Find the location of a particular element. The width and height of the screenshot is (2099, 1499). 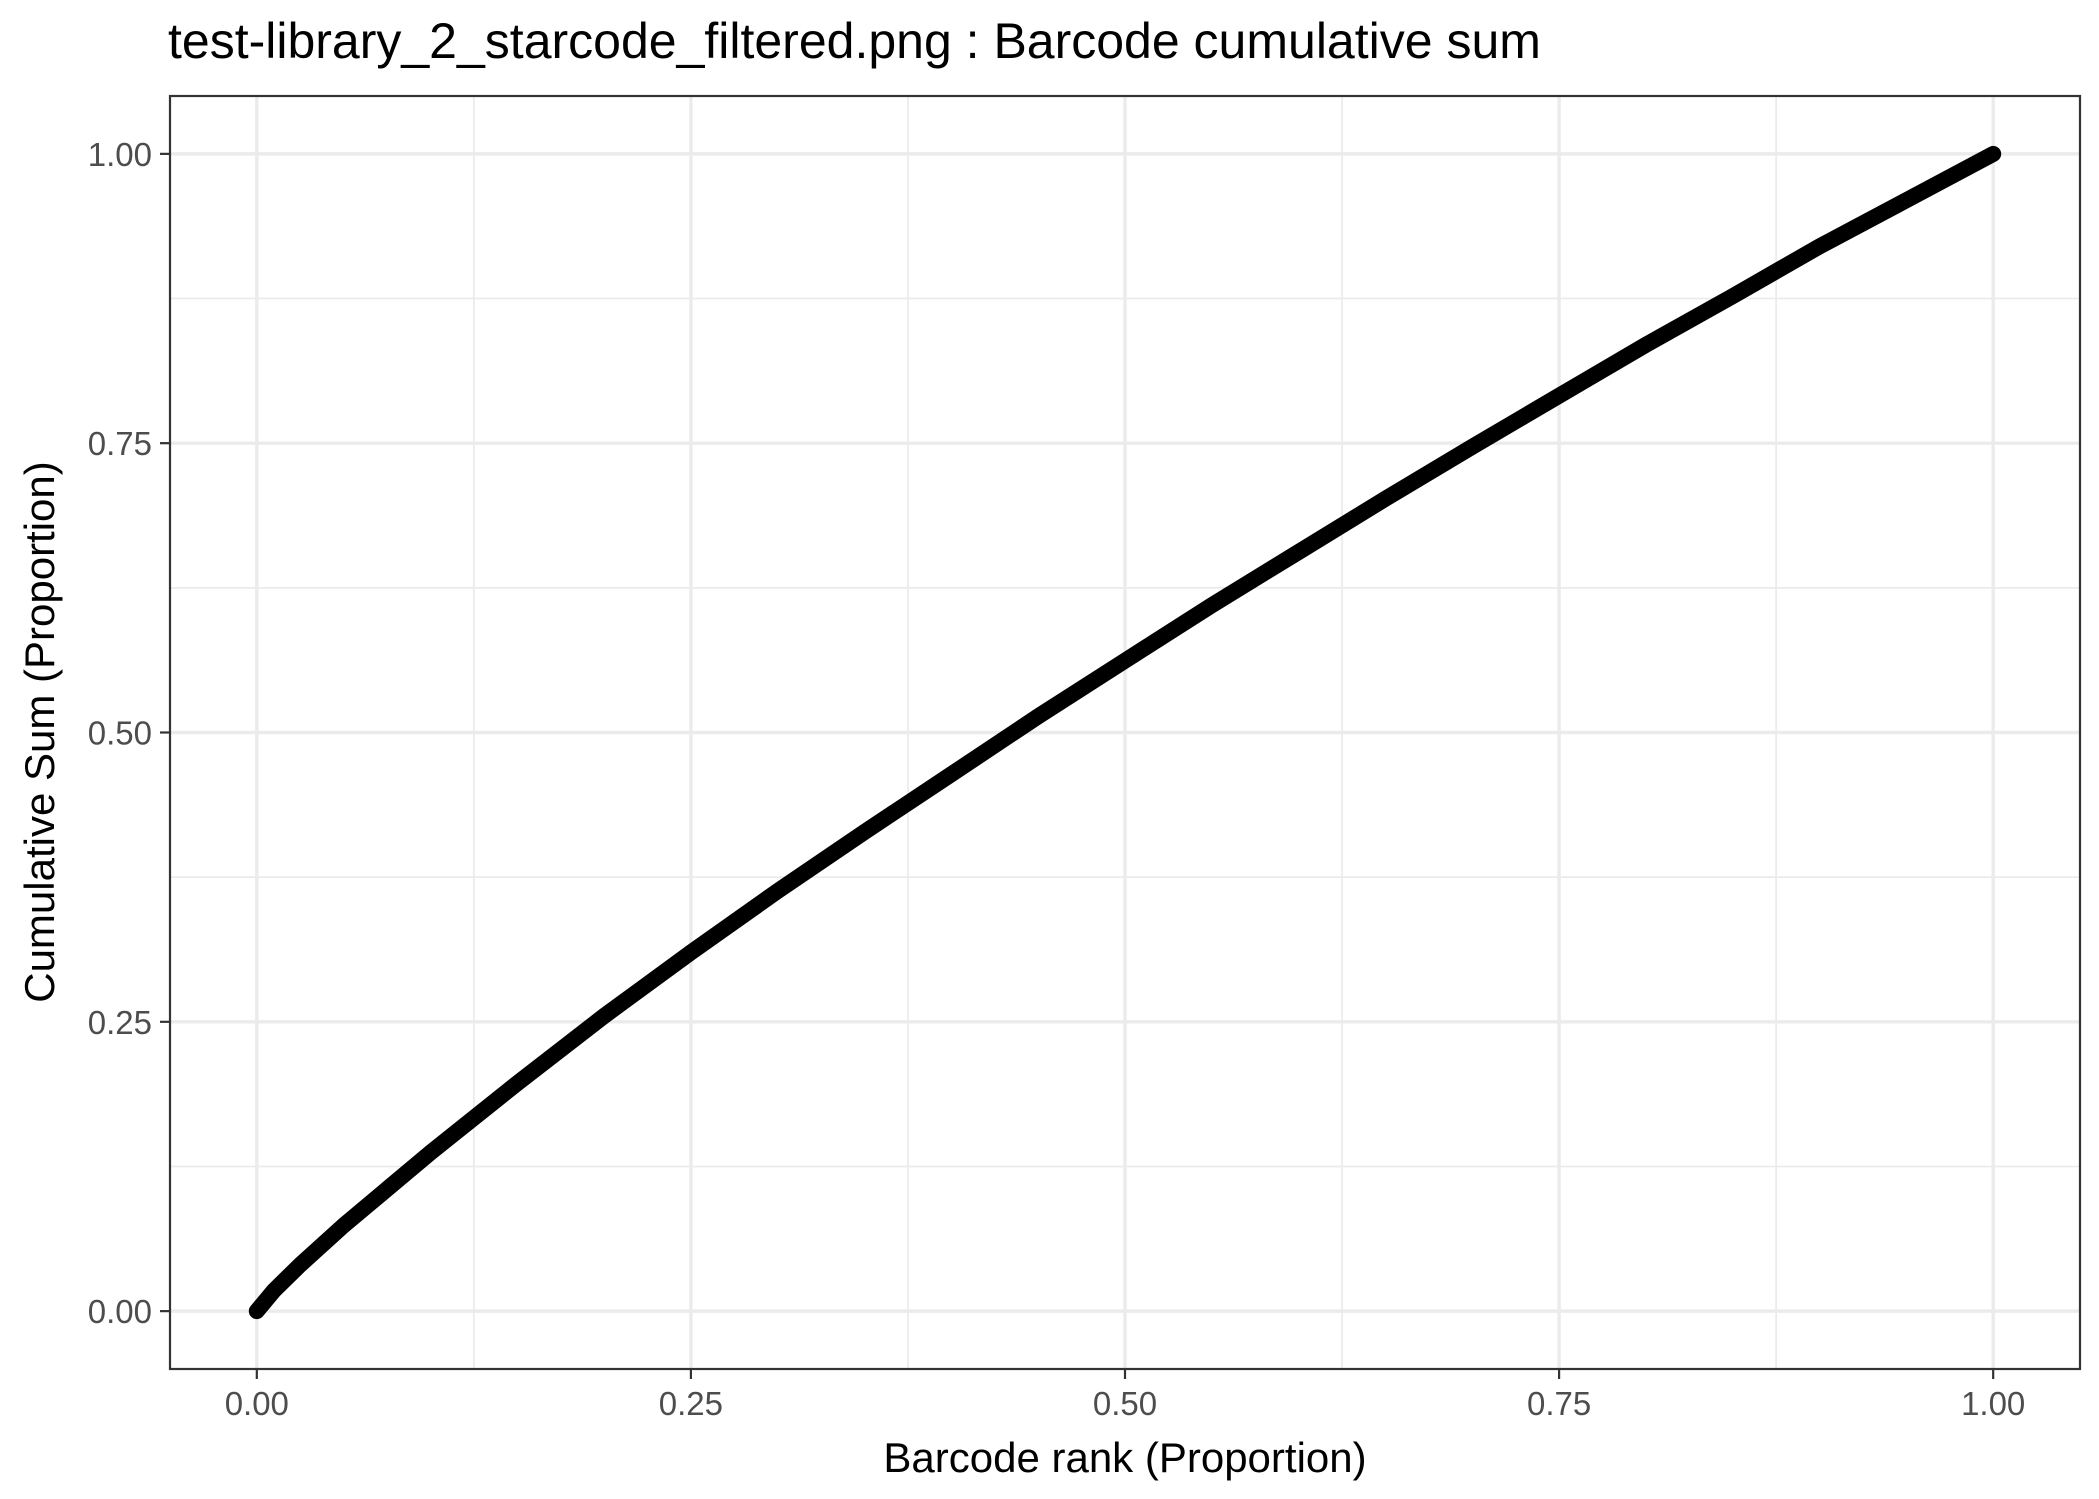

x-axis: 0.00 0.25 0.50 0.75 1.00 is located at coordinates (1125, 1395).